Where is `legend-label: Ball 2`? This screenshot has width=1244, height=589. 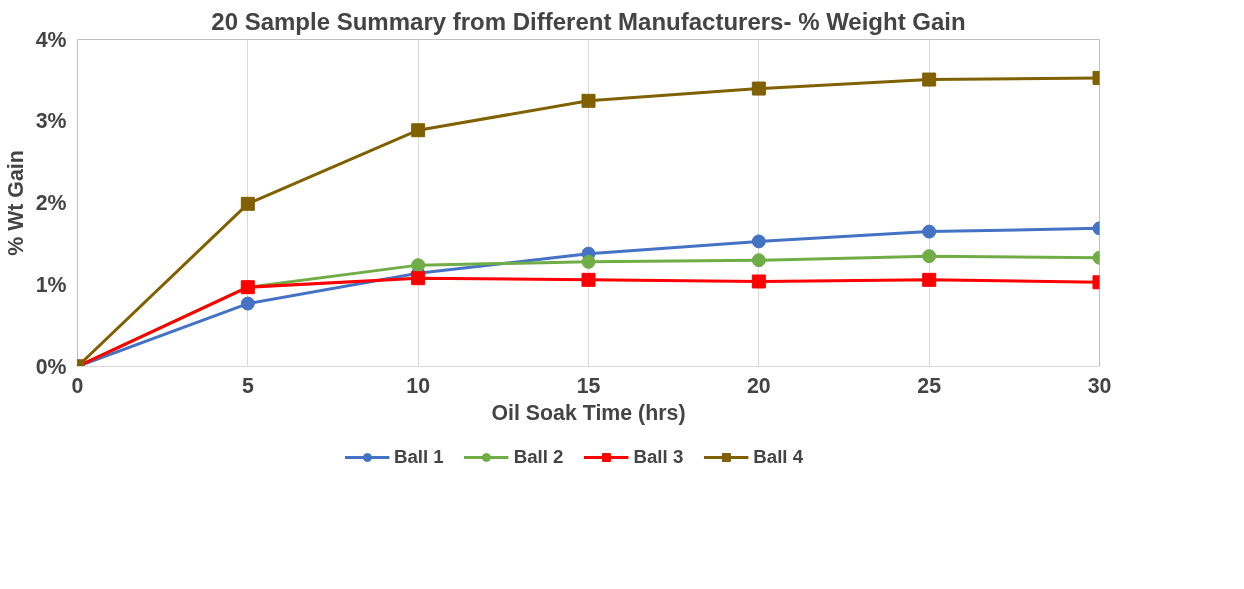 legend-label: Ball 2 is located at coordinates (538, 457).